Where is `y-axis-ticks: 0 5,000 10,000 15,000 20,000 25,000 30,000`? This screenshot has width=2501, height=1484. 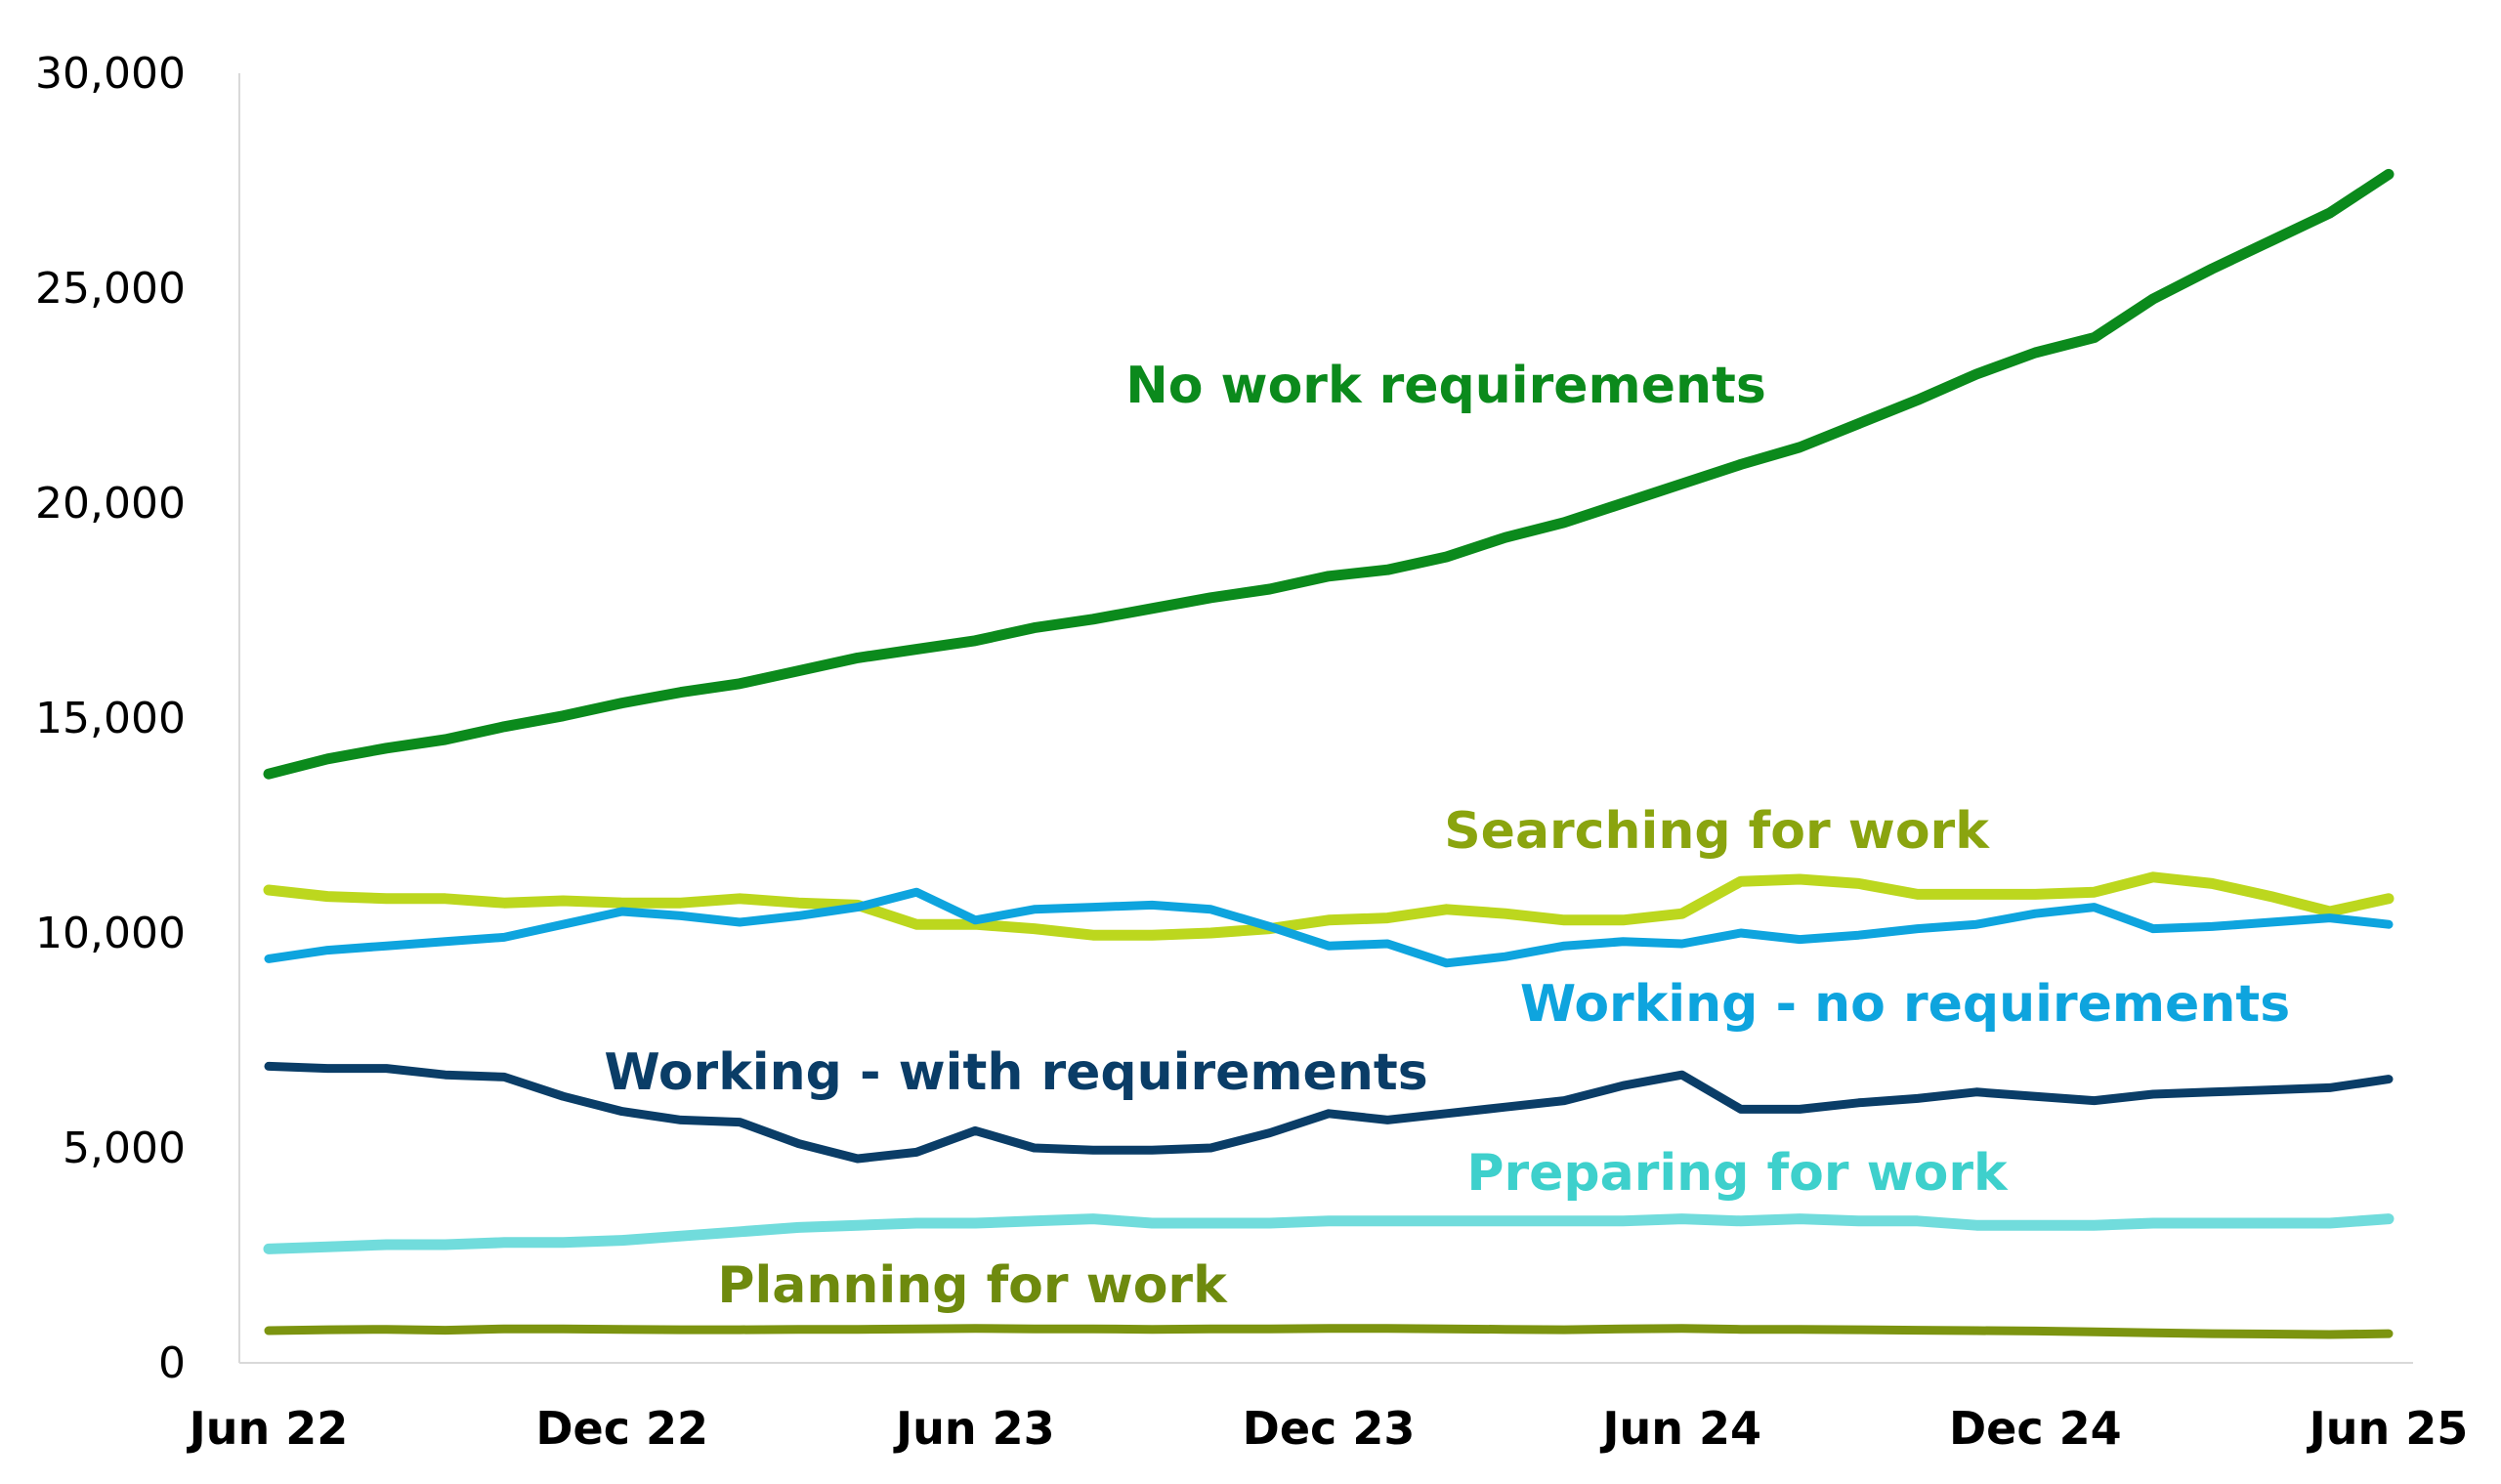 y-axis-ticks: 0 5,000 10,000 15,000 20,000 25,000 30,000 is located at coordinates (110, 718).